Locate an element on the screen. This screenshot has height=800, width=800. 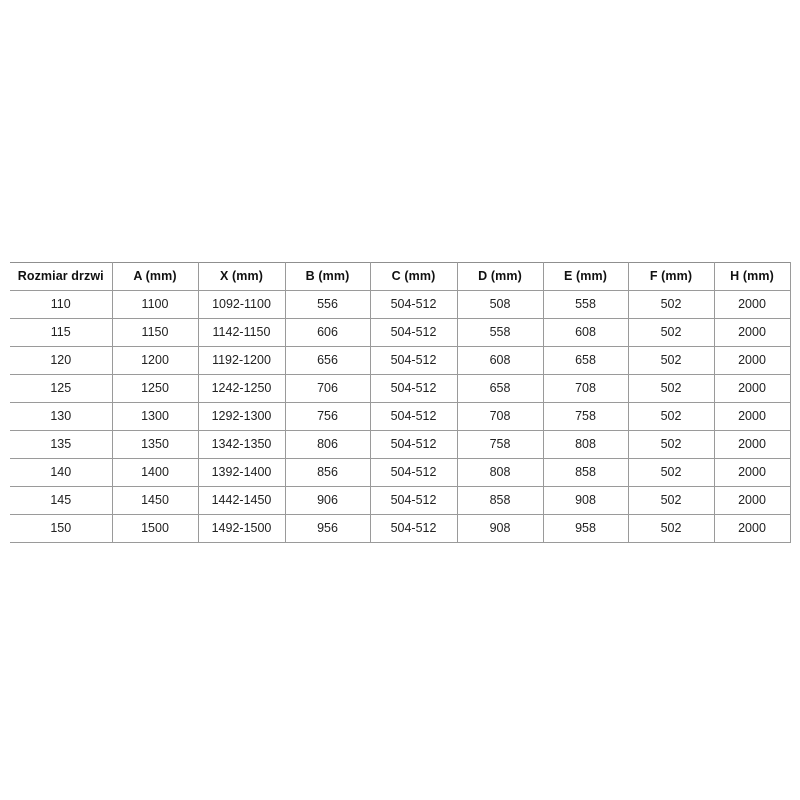
column-header-4: C (mm) is located at coordinates (414, 276).